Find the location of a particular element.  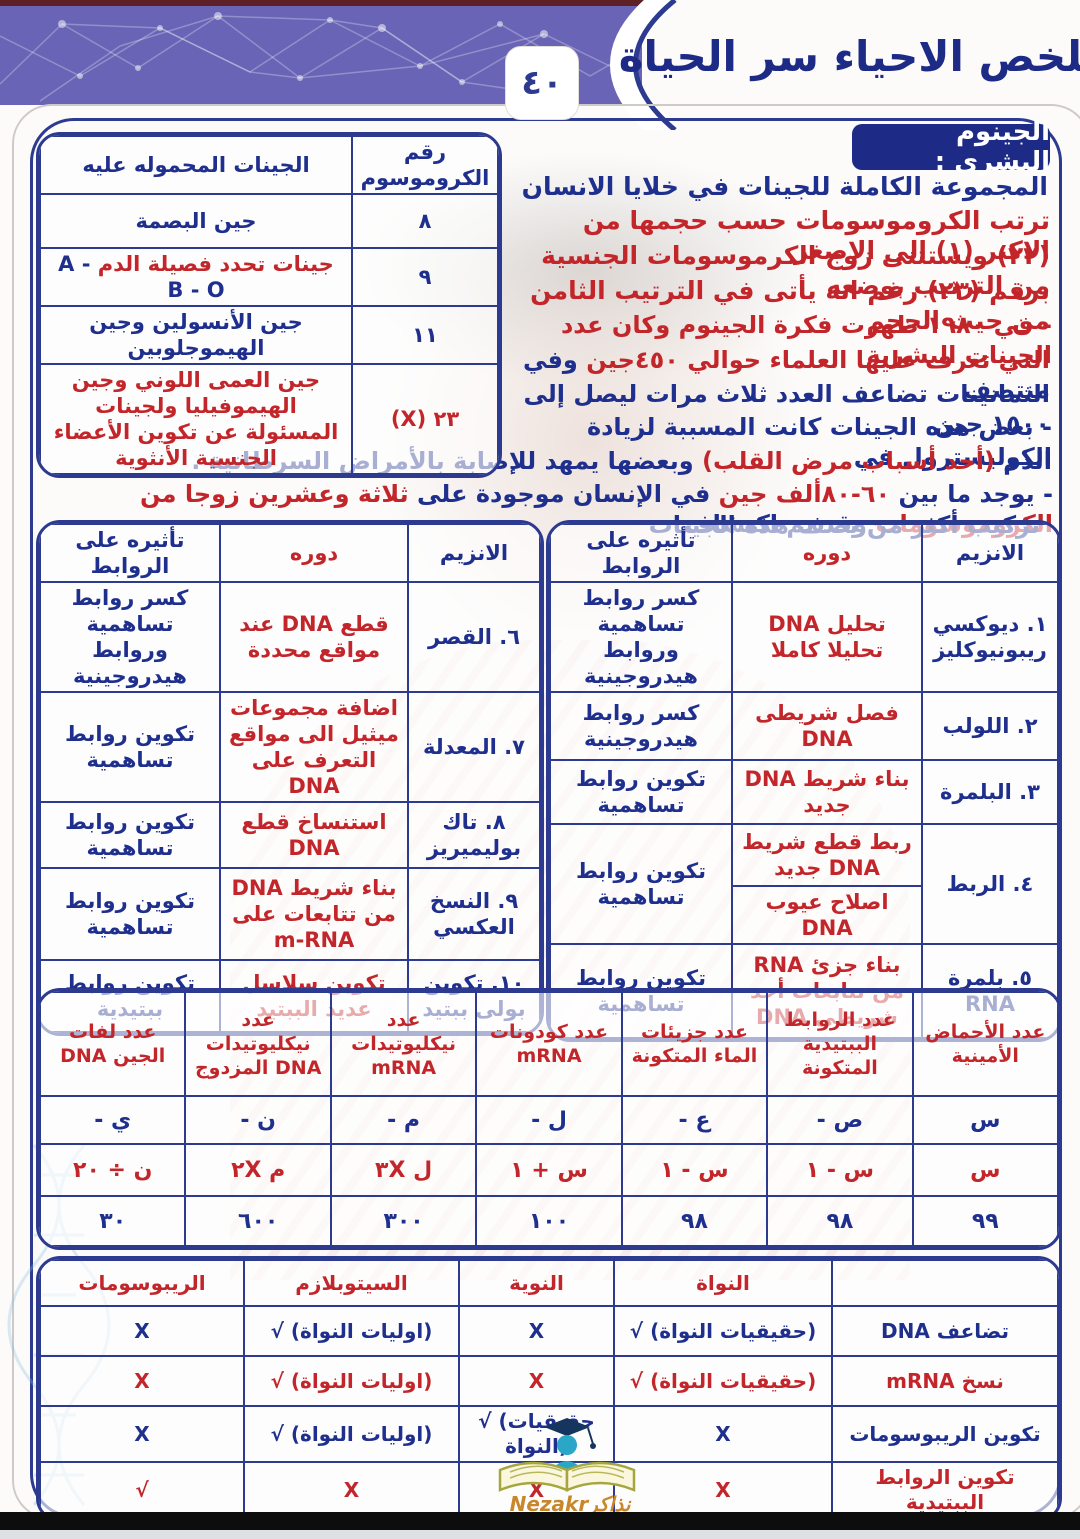

counts-header: عدد نيكليوتيدات DNA المزدوج is located at coordinates (258, 1044).